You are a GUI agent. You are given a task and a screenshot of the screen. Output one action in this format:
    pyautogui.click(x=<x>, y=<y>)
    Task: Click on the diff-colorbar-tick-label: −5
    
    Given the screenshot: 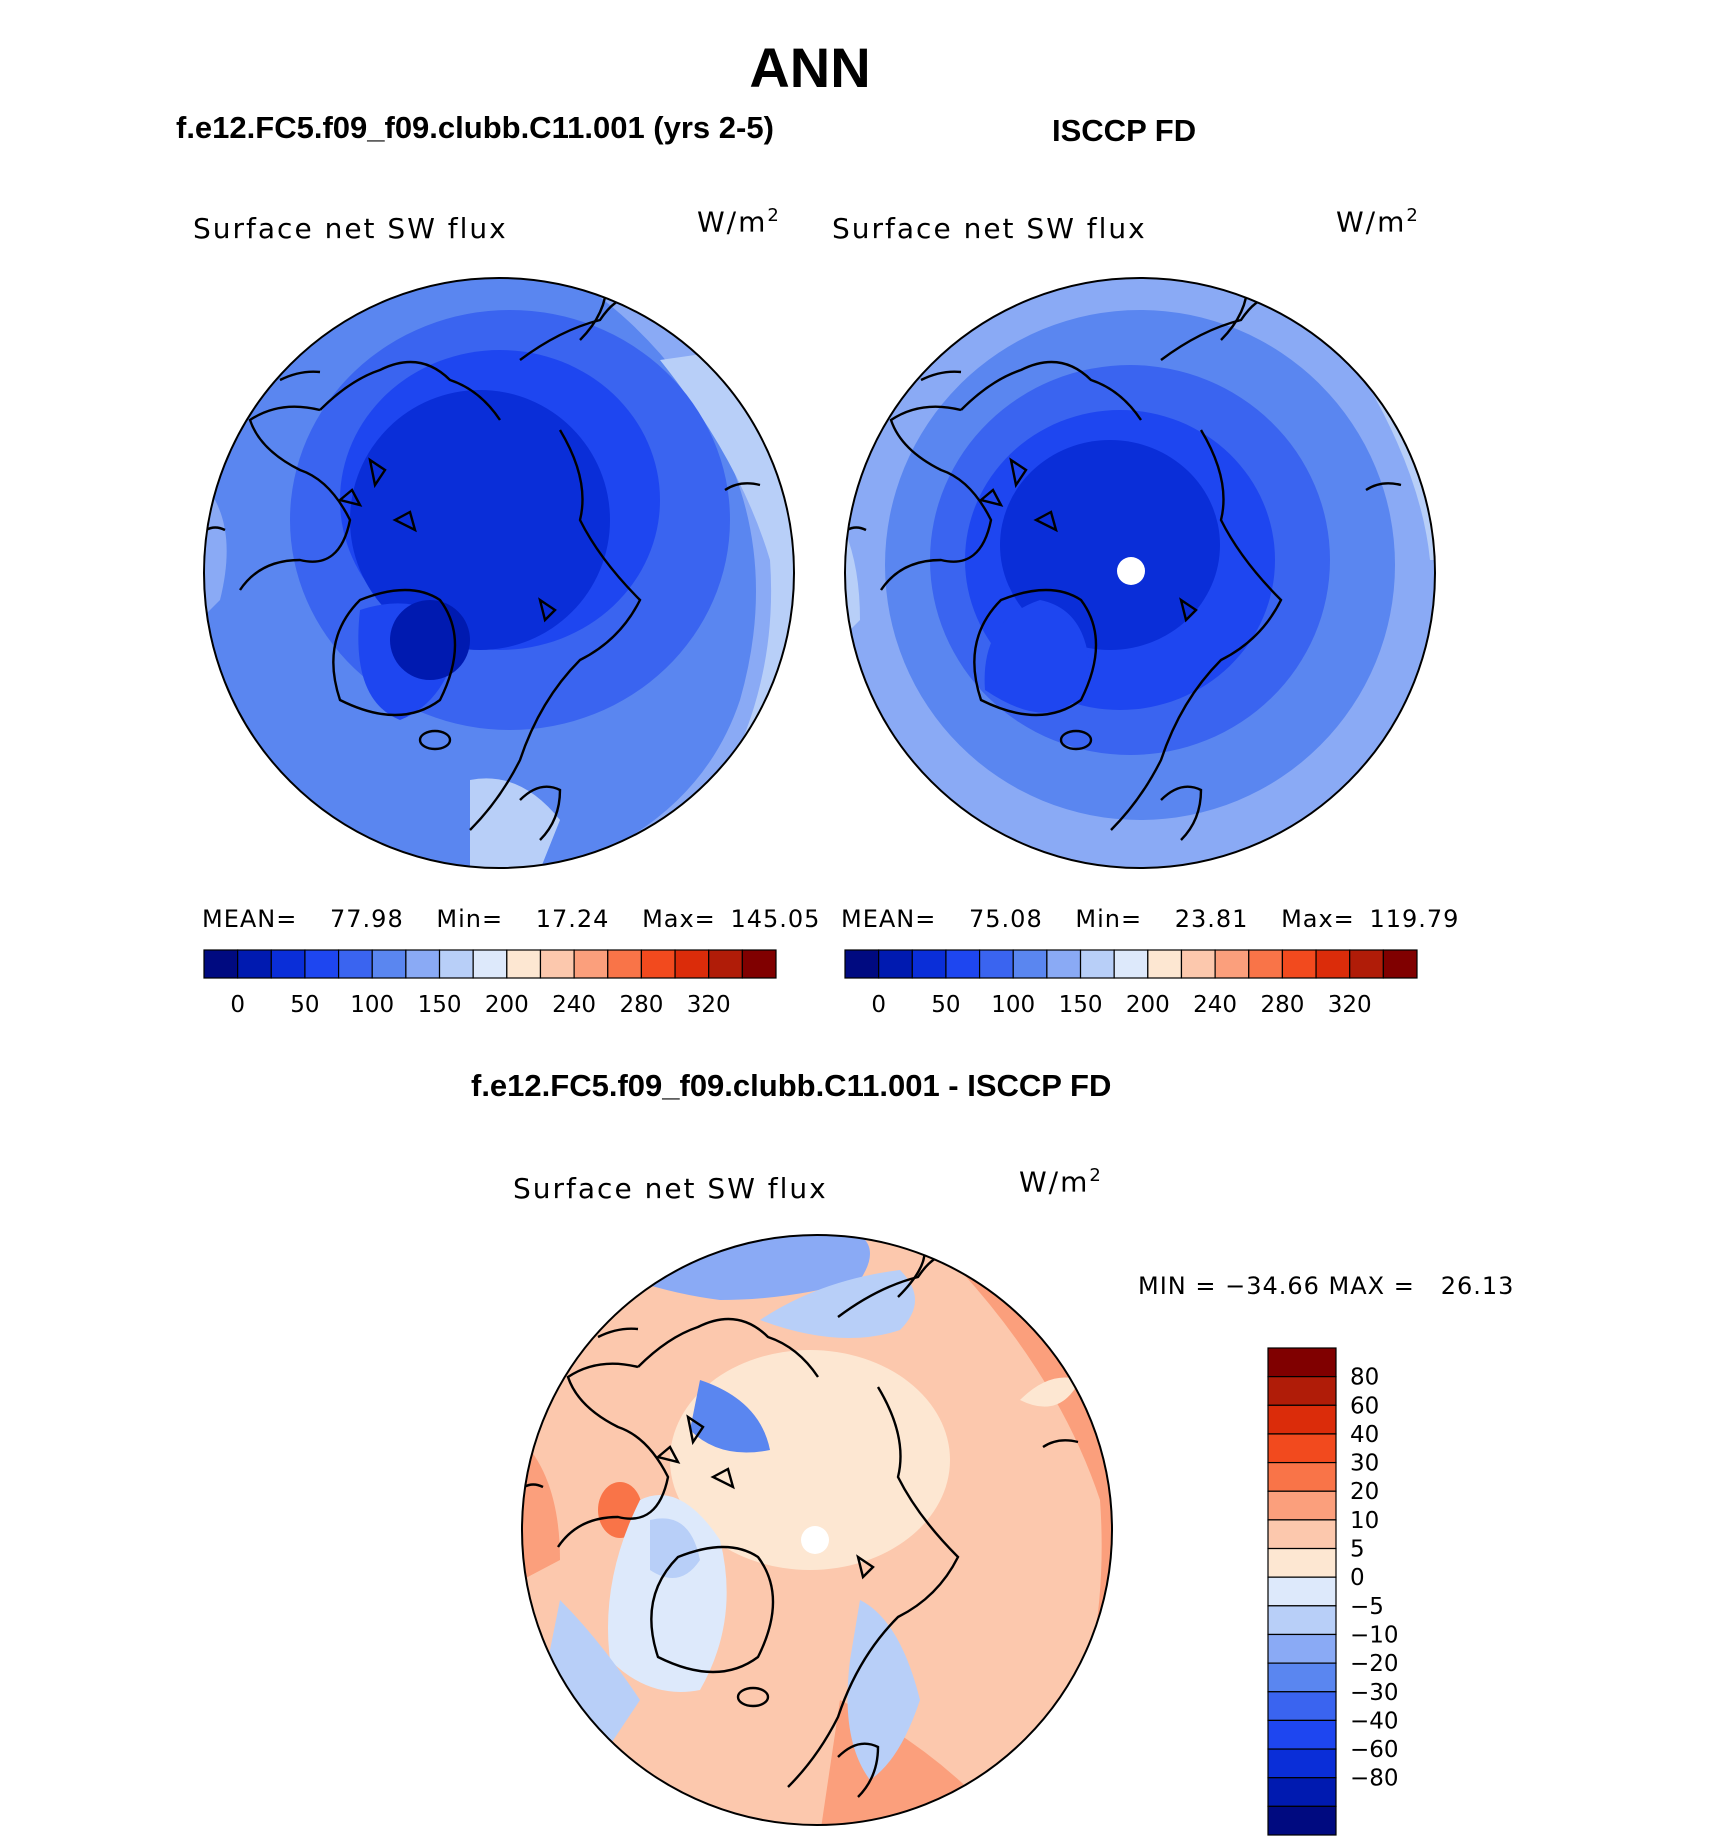 What is the action you would take?
    pyautogui.click(x=1367, y=1607)
    